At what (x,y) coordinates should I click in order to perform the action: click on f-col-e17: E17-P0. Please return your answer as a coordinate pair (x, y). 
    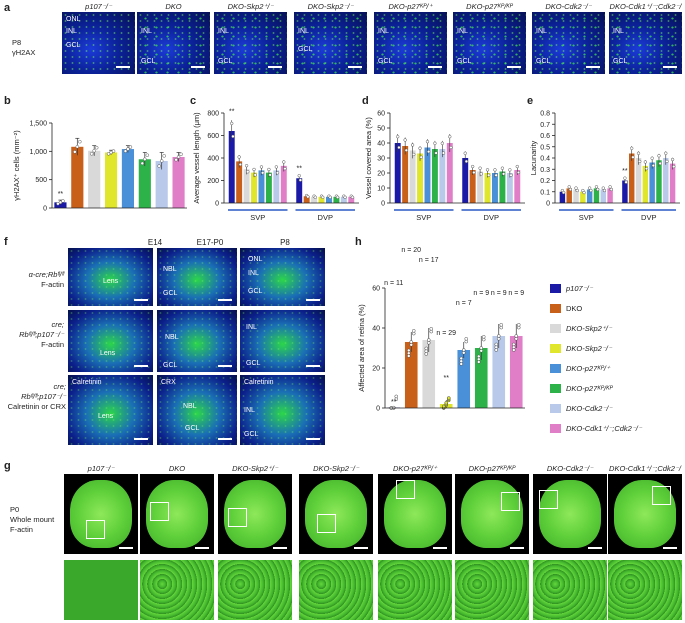
    Looking at the image, I should click on (210, 242).